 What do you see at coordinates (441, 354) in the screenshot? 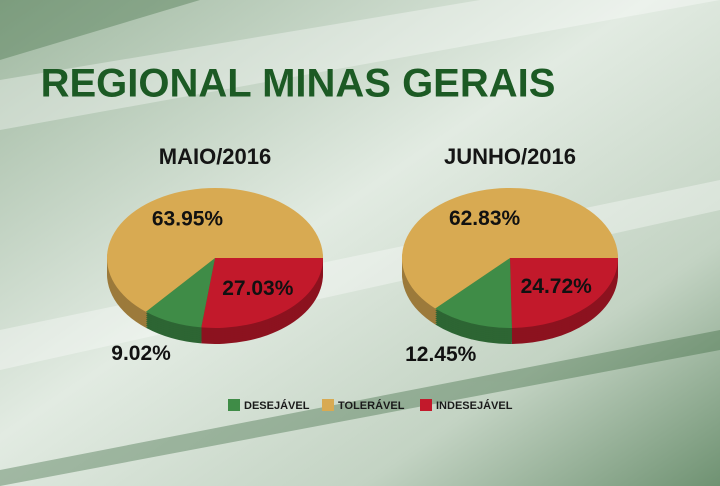
I see `value-label: 12.45%` at bounding box center [441, 354].